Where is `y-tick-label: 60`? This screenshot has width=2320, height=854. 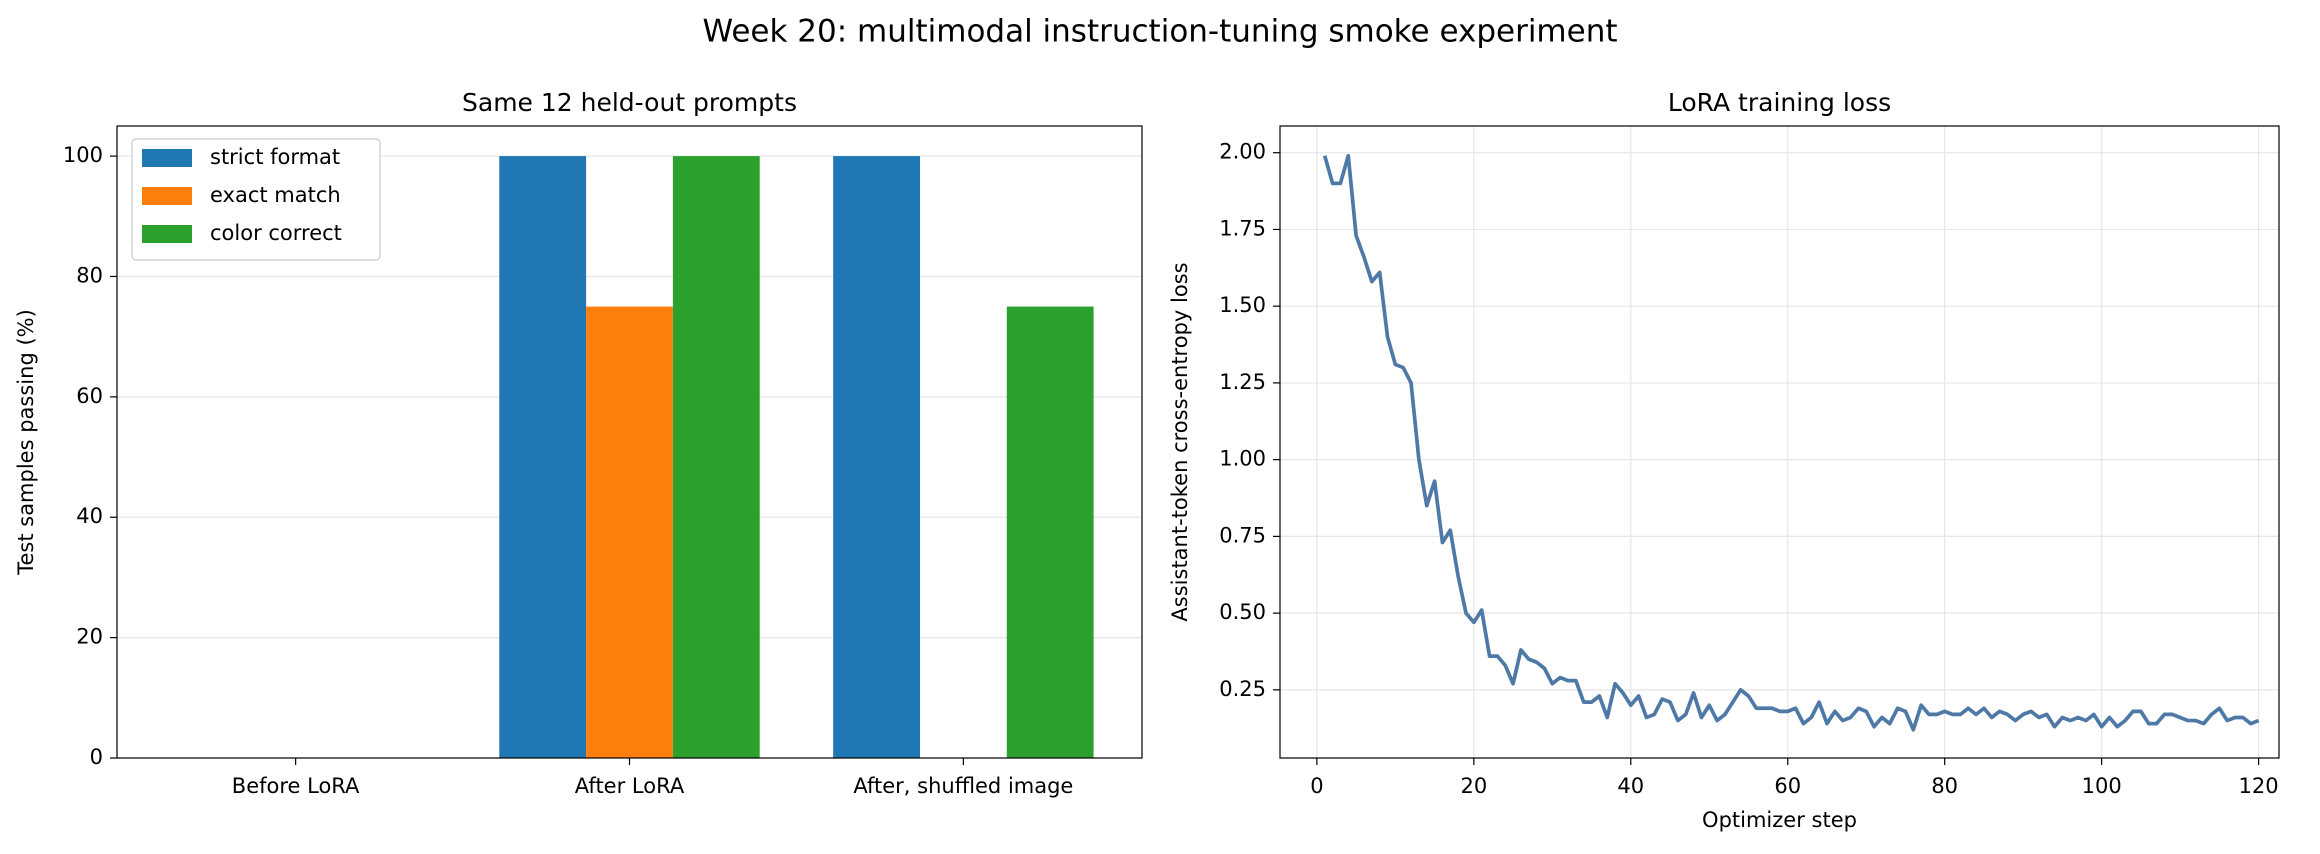
y-tick-label: 60 is located at coordinates (89, 396).